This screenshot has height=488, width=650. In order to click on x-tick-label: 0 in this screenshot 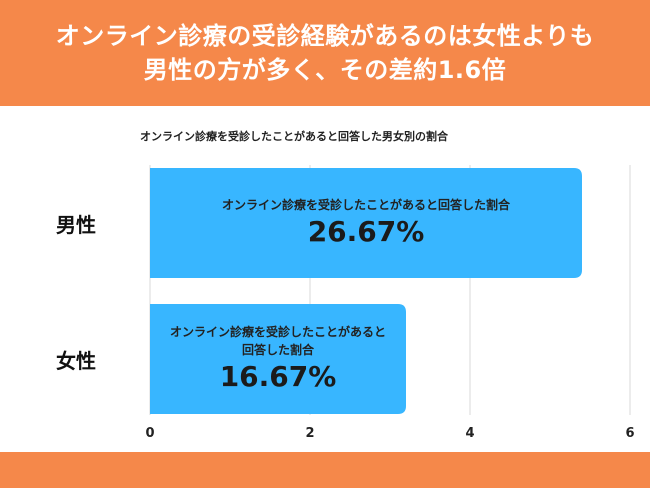, I will do `click(149, 433)`.